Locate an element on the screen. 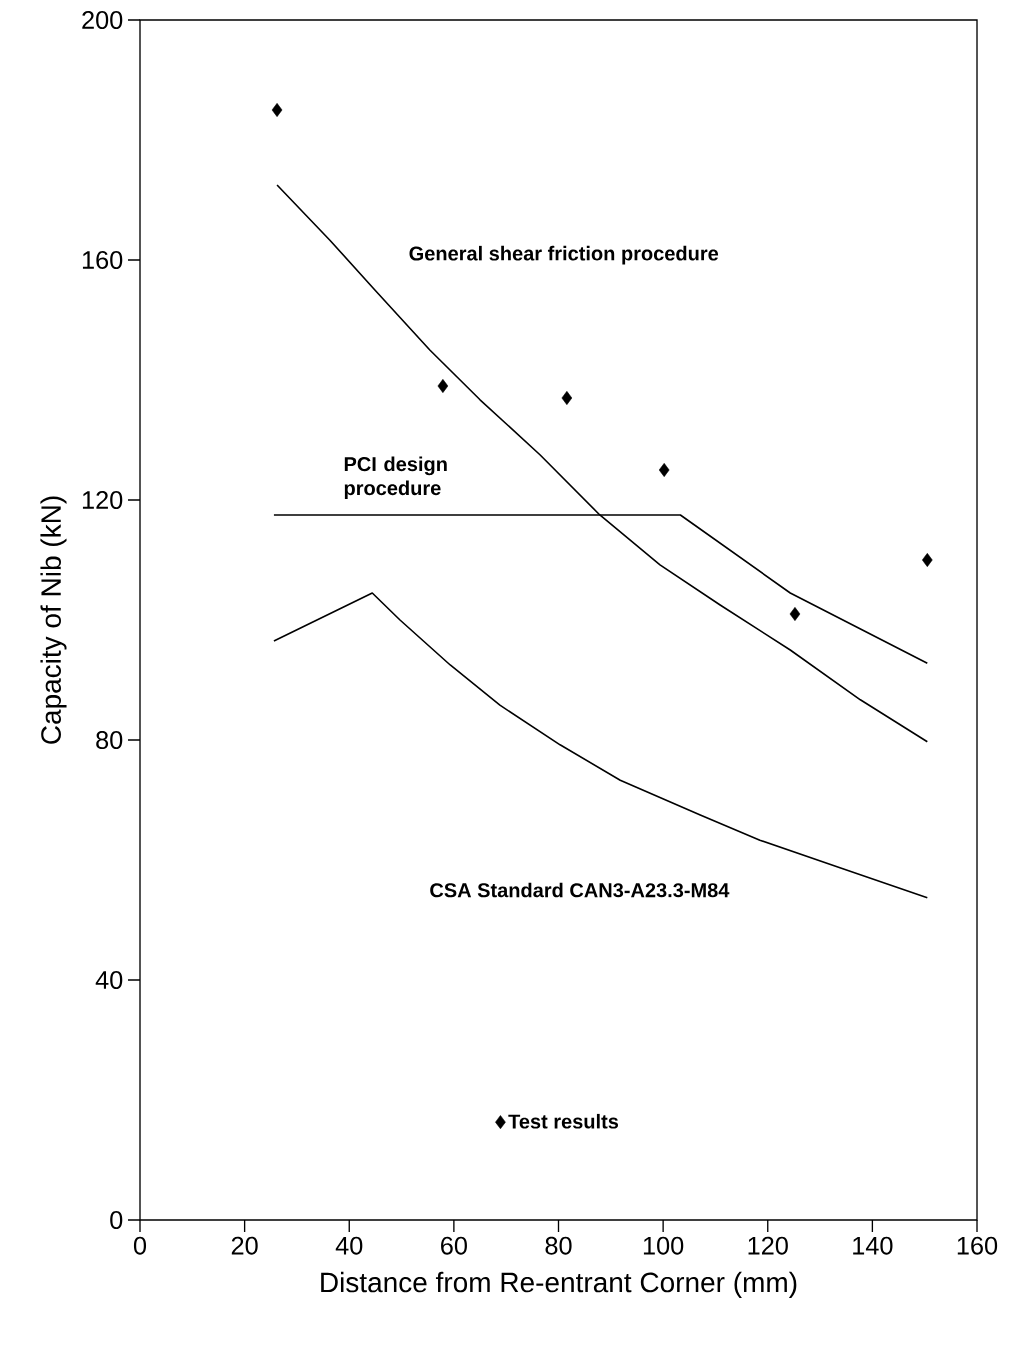 Image resolution: width=1014 pixels, height=1371 pixels. x-tick-label: 20 is located at coordinates (244, 1245).